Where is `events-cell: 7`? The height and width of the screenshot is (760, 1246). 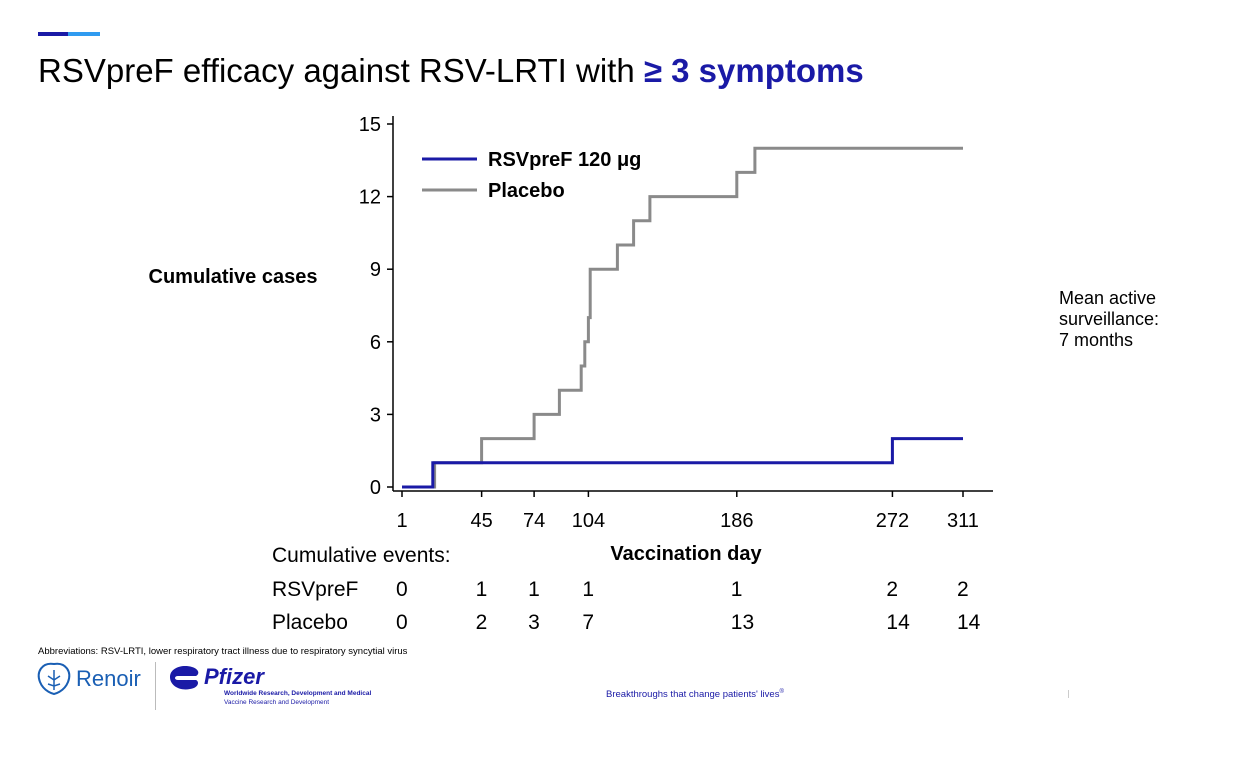
events-cell: 7 is located at coordinates (588, 622).